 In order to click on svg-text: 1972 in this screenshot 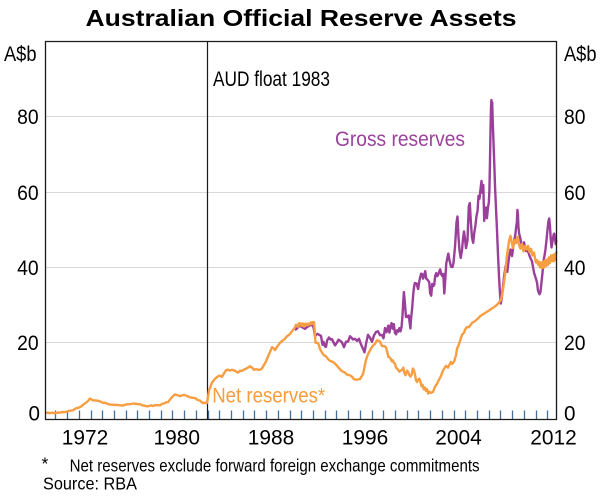, I will do `click(85, 438)`.